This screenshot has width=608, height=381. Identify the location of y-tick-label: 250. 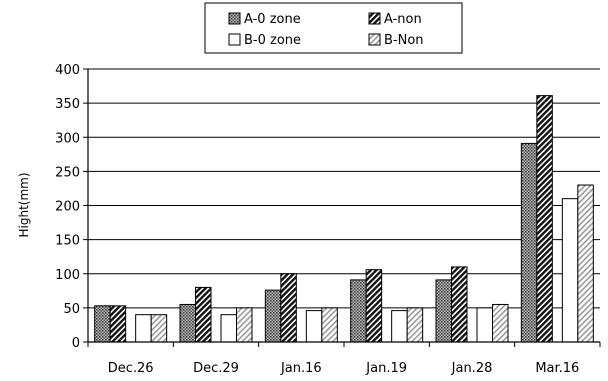
(67, 172).